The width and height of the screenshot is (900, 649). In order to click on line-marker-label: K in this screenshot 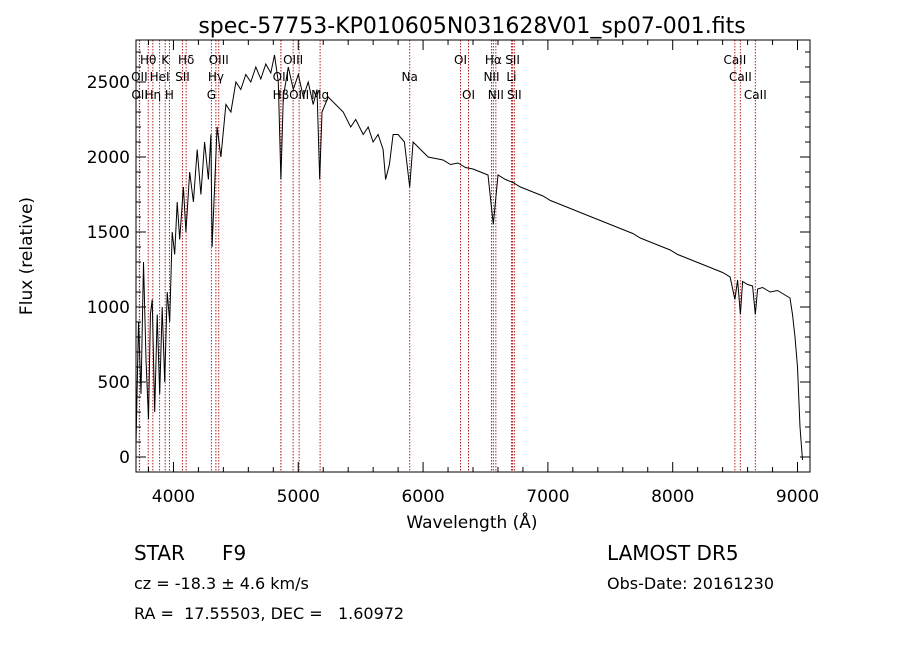, I will do `click(165, 60)`.